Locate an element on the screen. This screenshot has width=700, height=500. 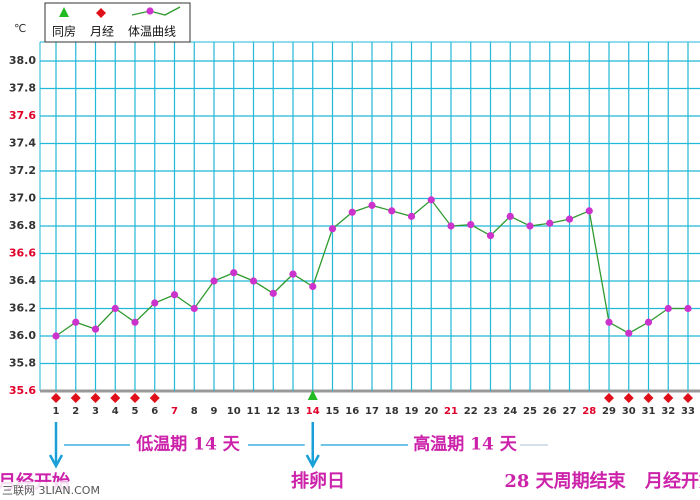
x-tick-label: 9 is located at coordinates (214, 411).